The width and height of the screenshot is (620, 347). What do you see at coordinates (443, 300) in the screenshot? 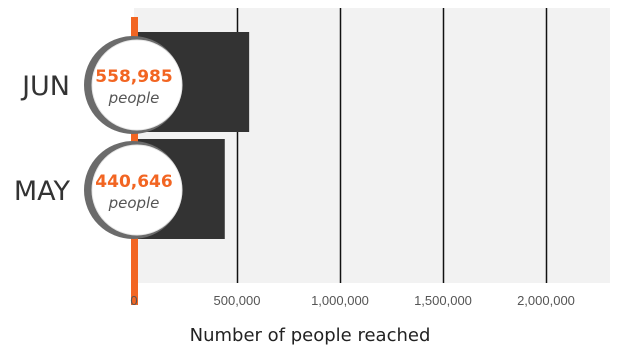
I see `x-tick-label: 1,500,000` at bounding box center [443, 300].